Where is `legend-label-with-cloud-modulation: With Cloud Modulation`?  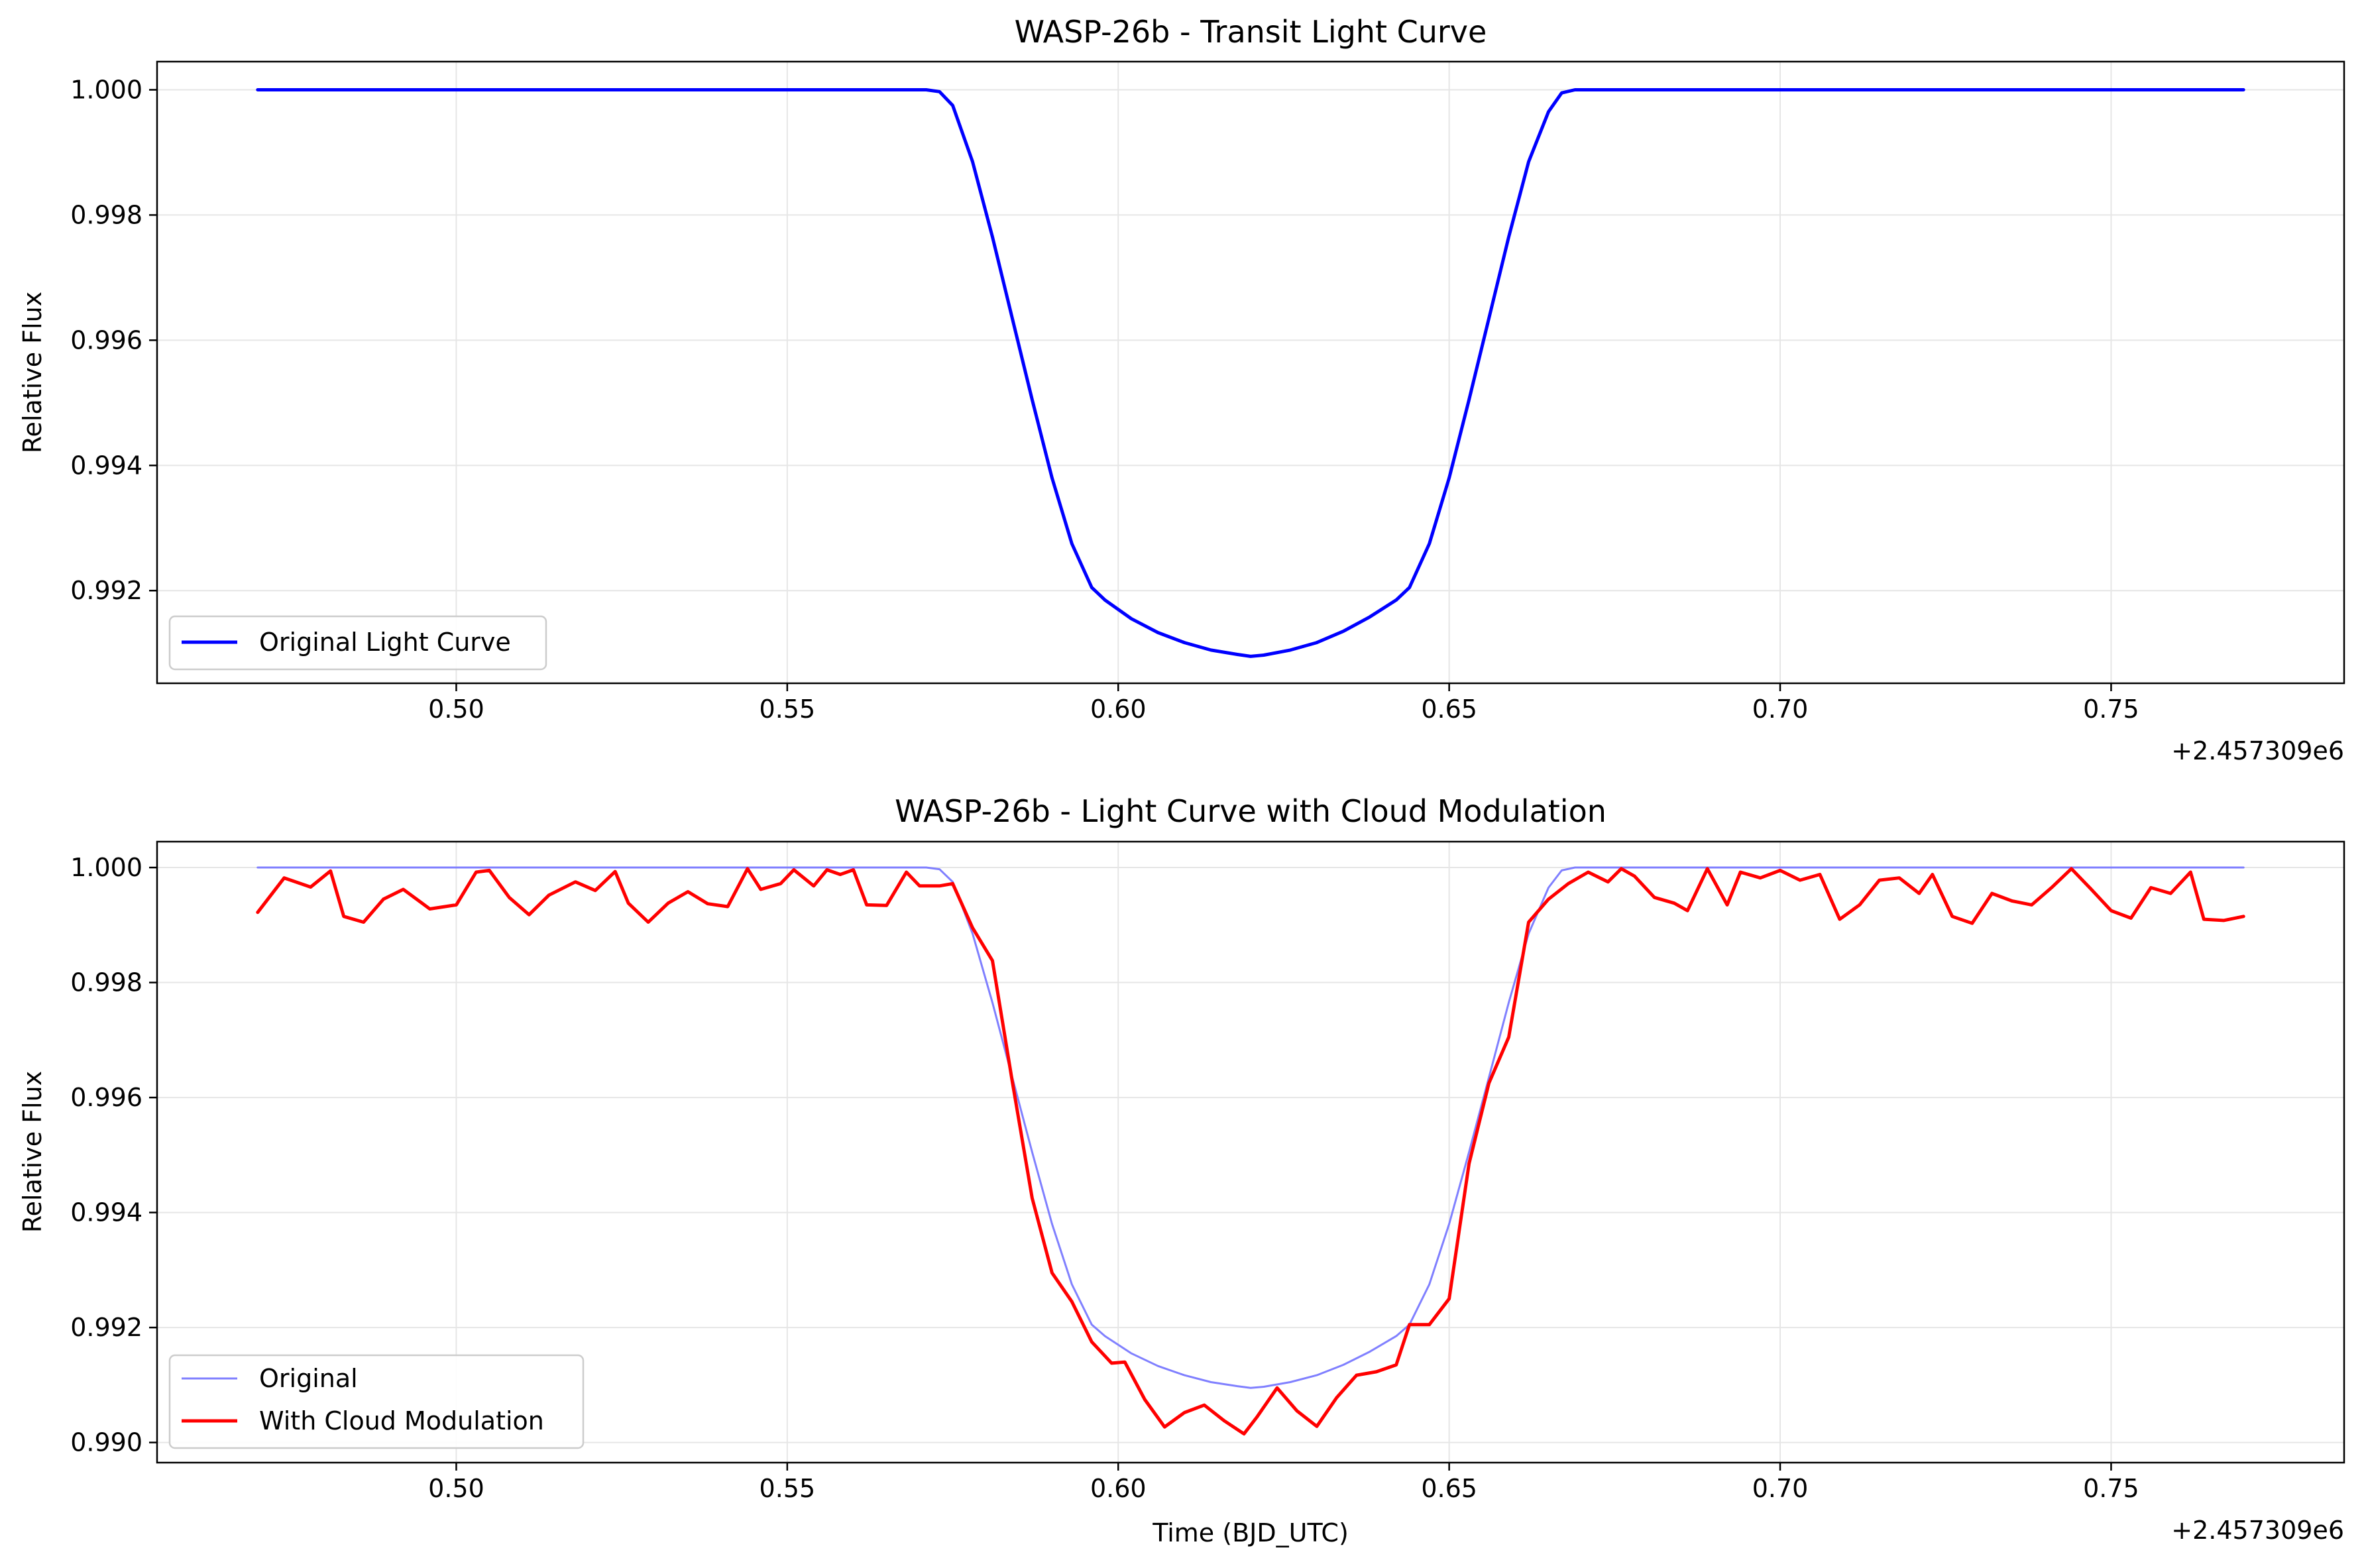 legend-label-with-cloud-modulation: With Cloud Modulation is located at coordinates (401, 1421).